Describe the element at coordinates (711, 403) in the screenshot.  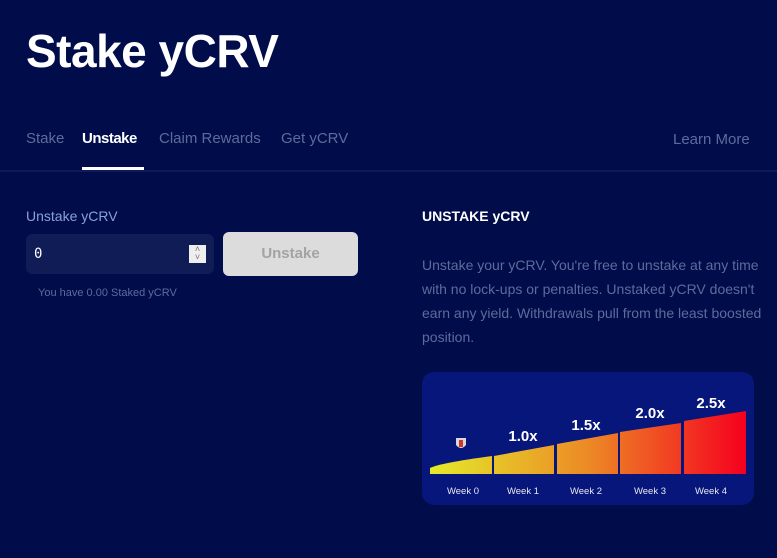
I see `multiplier-week-4: 2.5x` at that location.